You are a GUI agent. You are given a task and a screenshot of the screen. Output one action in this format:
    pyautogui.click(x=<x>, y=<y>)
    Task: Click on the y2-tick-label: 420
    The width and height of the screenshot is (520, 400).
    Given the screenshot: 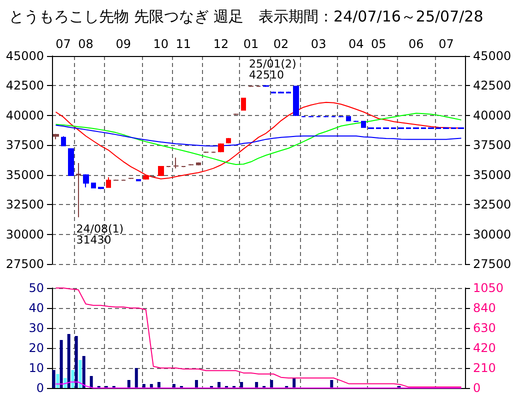 What is the action you would take?
    pyautogui.click(x=484, y=348)
    